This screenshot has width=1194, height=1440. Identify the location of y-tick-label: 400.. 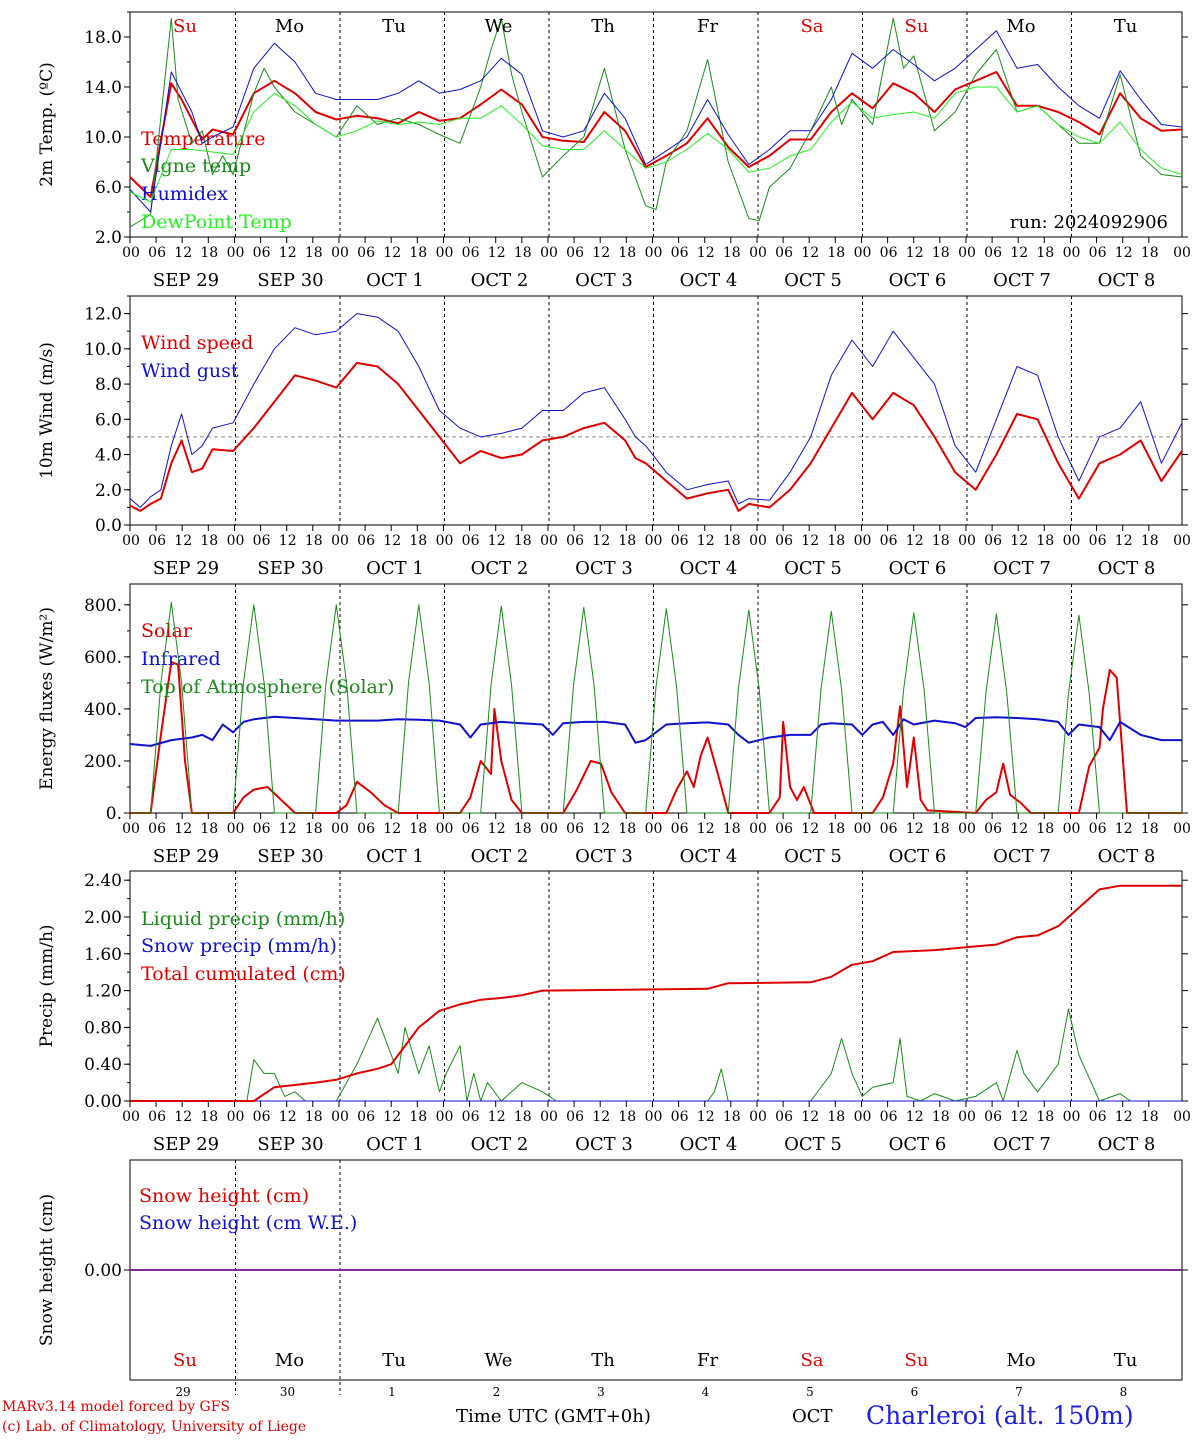
(103, 710).